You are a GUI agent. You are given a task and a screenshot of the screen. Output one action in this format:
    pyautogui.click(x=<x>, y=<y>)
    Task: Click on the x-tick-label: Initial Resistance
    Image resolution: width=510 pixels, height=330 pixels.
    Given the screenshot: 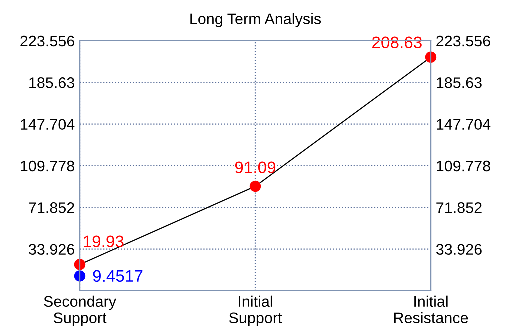 What is the action you would take?
    pyautogui.click(x=431, y=310)
    